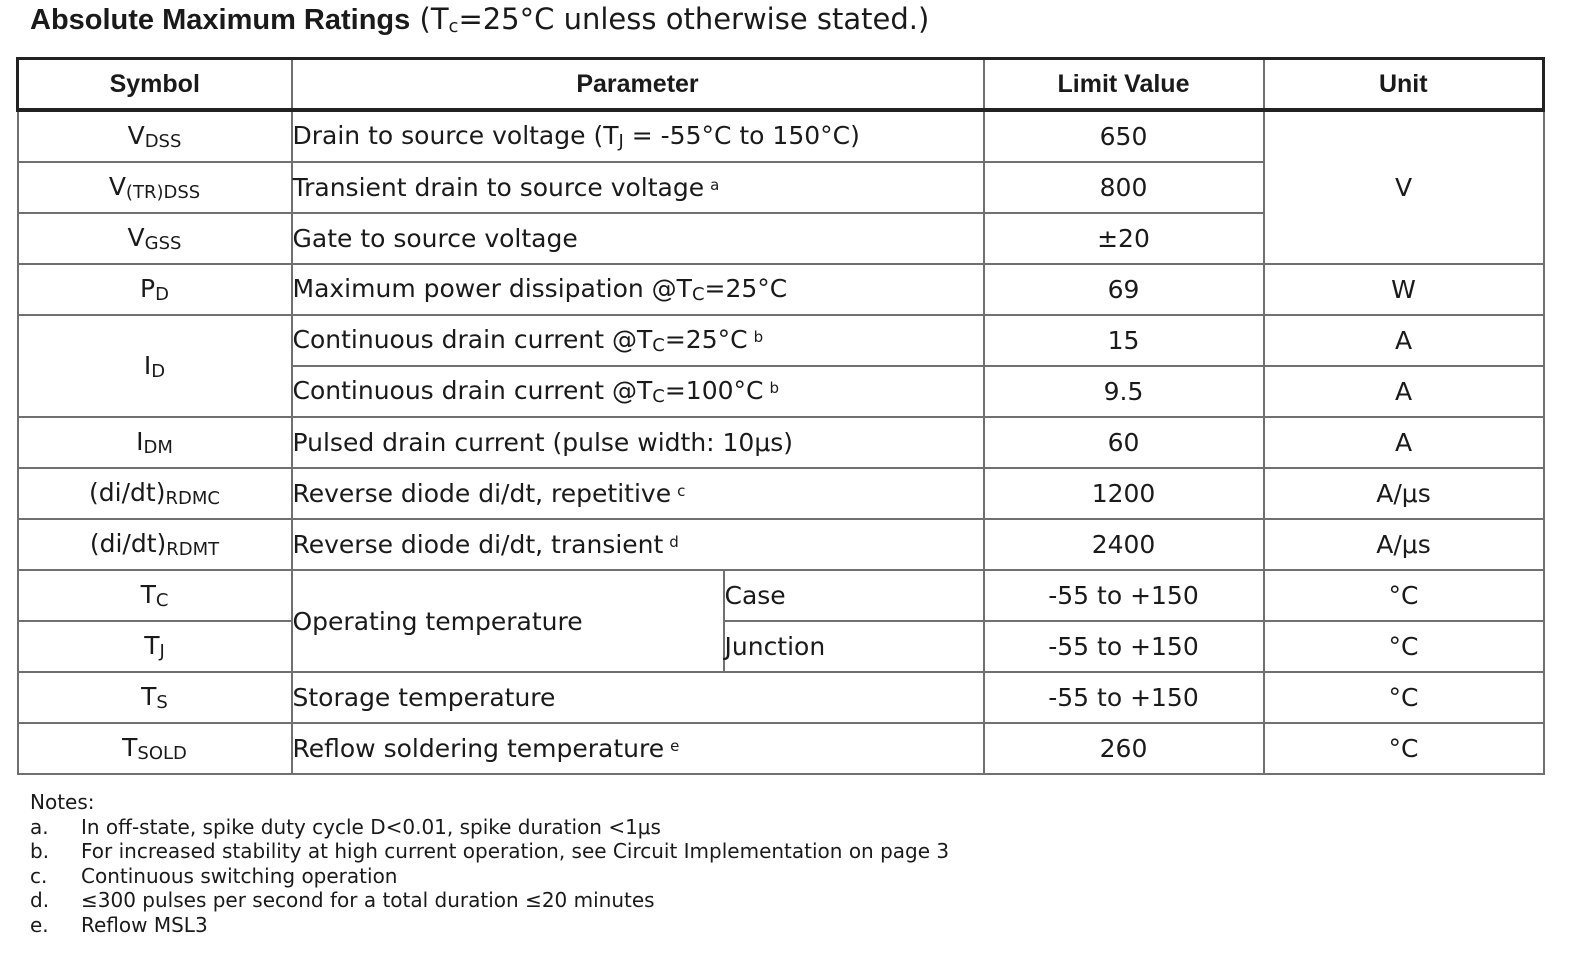 The image size is (1588, 960). Describe the element at coordinates (39, 826) in the screenshot. I see `note-letter: a.` at that location.